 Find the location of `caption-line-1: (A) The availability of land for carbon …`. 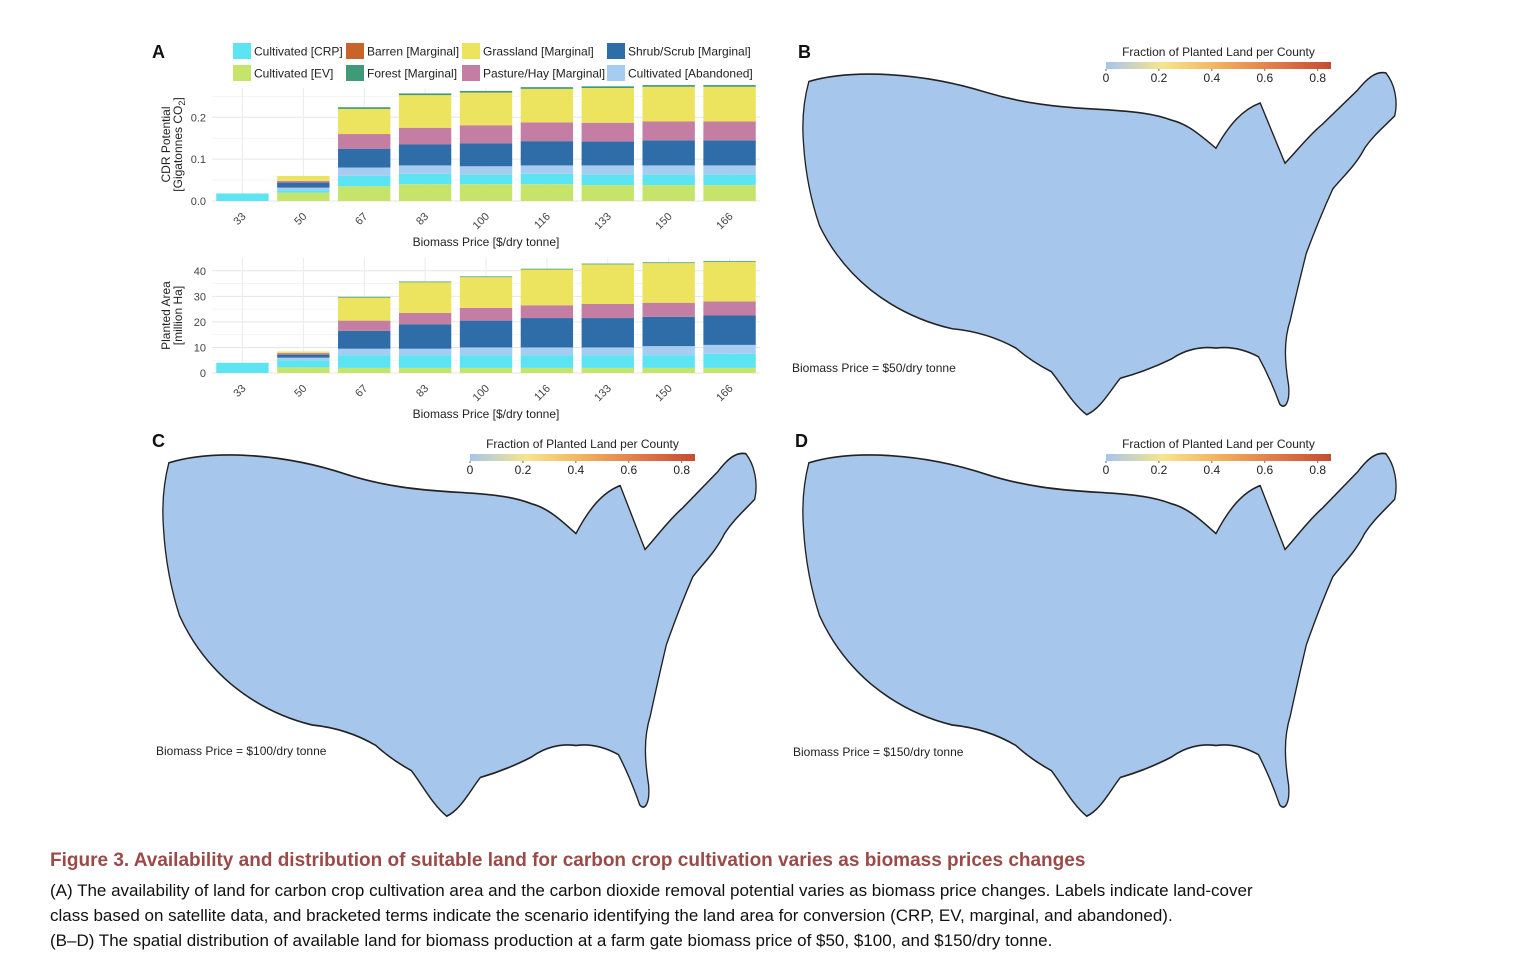

caption-line-1: (A) The availability of land for carbon … is located at coordinates (651, 890).